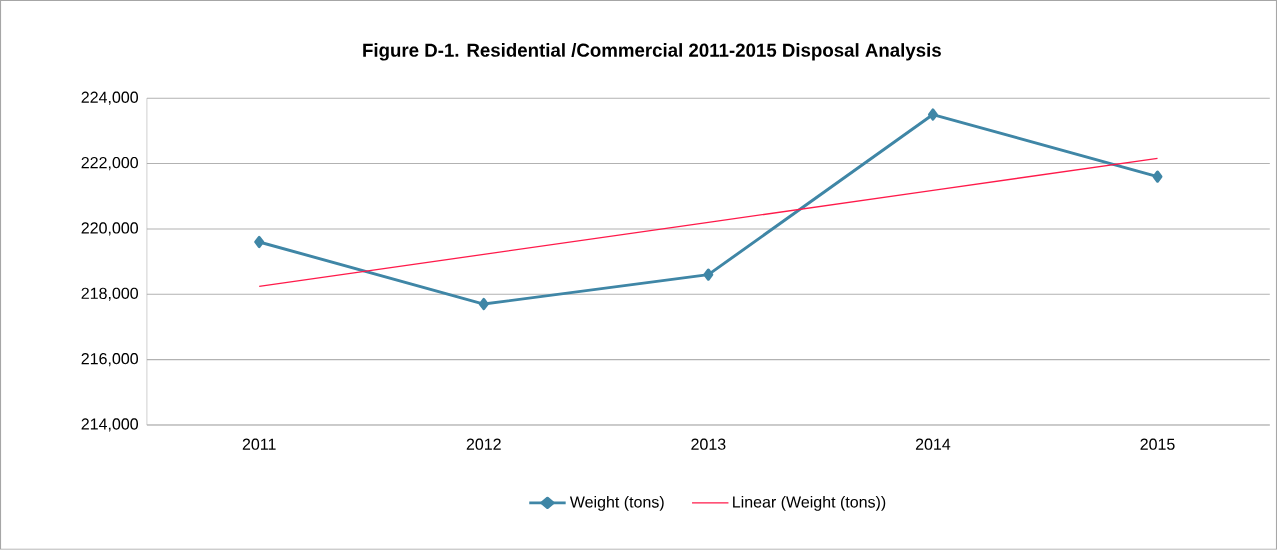  I want to click on x-tick-label: 2012, so click(483, 444).